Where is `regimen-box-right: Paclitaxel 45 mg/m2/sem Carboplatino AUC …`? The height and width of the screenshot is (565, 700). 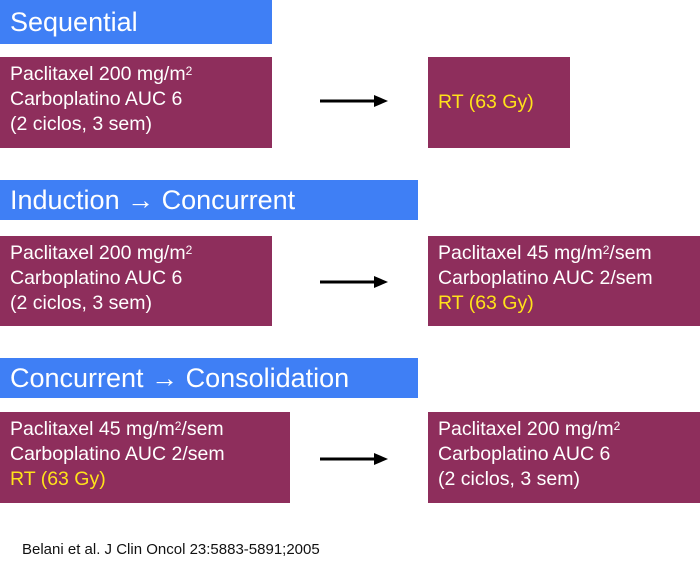
regimen-box-right: Paclitaxel 45 mg/m2/sem Carboplatino AUC … is located at coordinates (564, 281).